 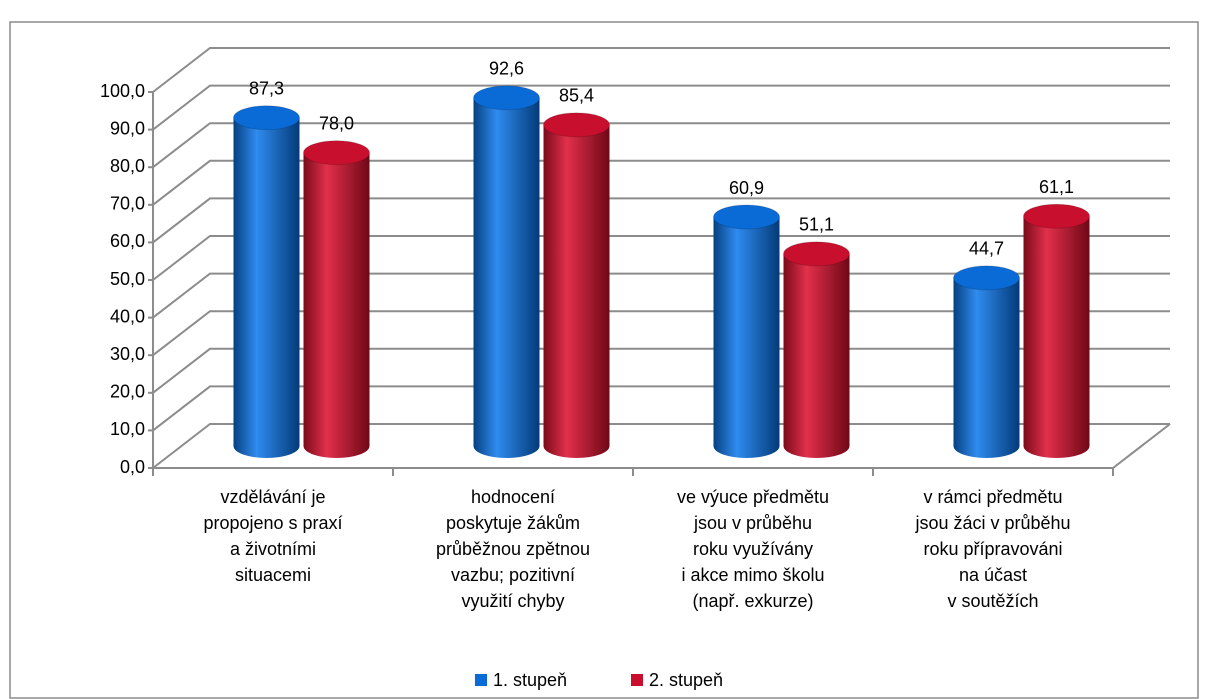 What do you see at coordinates (127, 241) in the screenshot?
I see `y-tick-label: 60,0` at bounding box center [127, 241].